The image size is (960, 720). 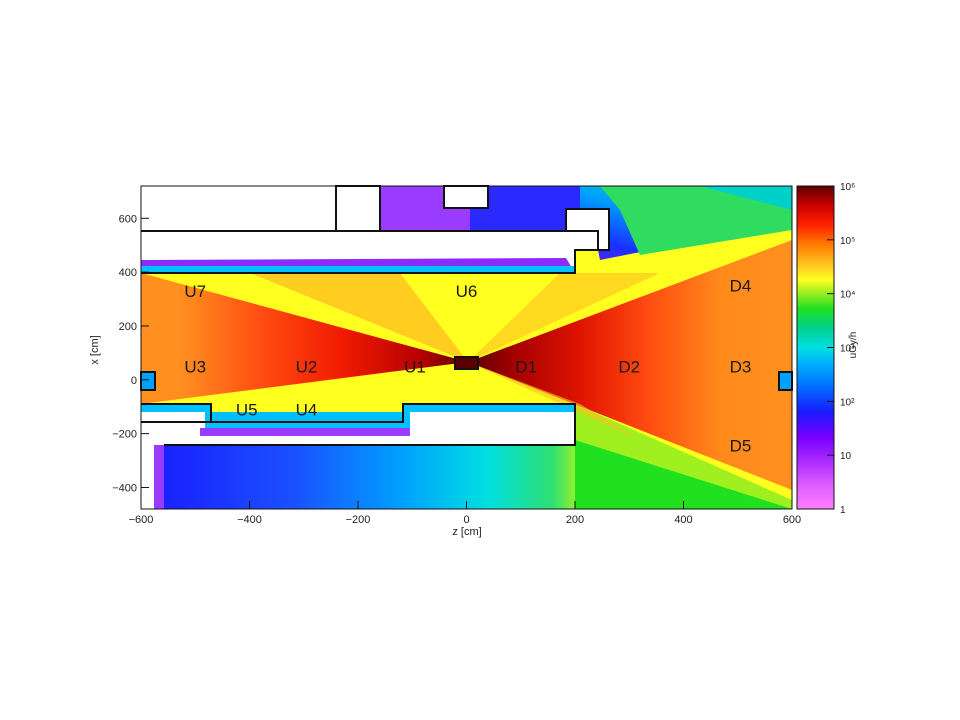 What do you see at coordinates (741, 286) in the screenshot?
I see `region-label-d4: D4` at bounding box center [741, 286].